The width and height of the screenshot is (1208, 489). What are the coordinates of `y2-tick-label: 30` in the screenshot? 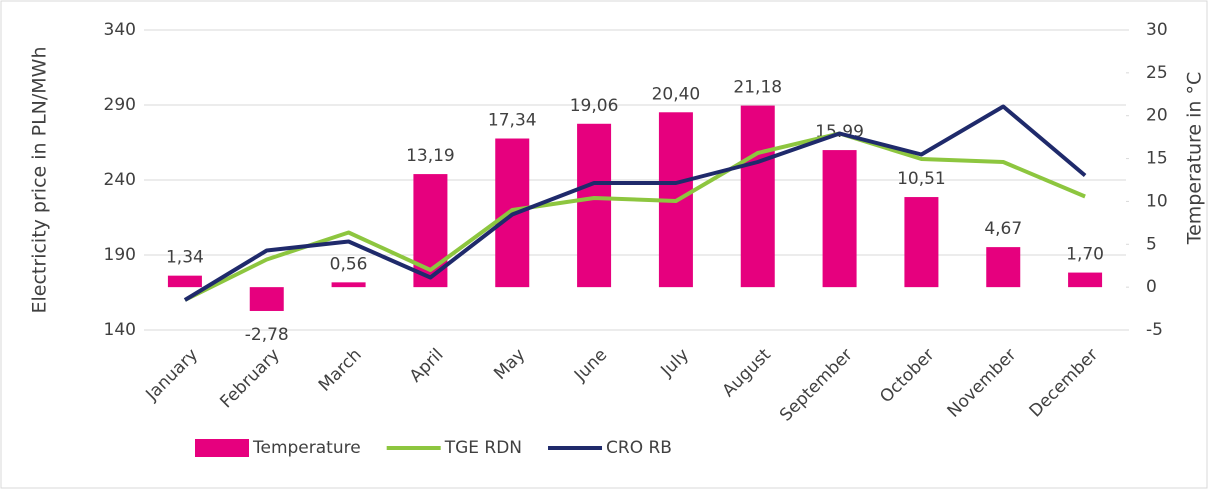 It's located at (1157, 30).